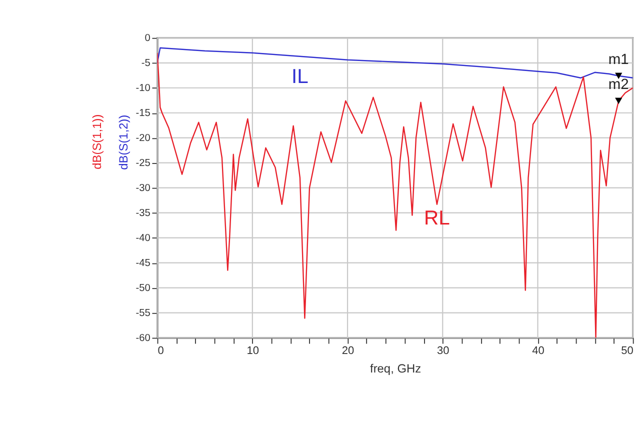 This screenshot has height=429, width=643. Describe the element at coordinates (627, 350) in the screenshot. I see `x-tick-label: 50` at that location.